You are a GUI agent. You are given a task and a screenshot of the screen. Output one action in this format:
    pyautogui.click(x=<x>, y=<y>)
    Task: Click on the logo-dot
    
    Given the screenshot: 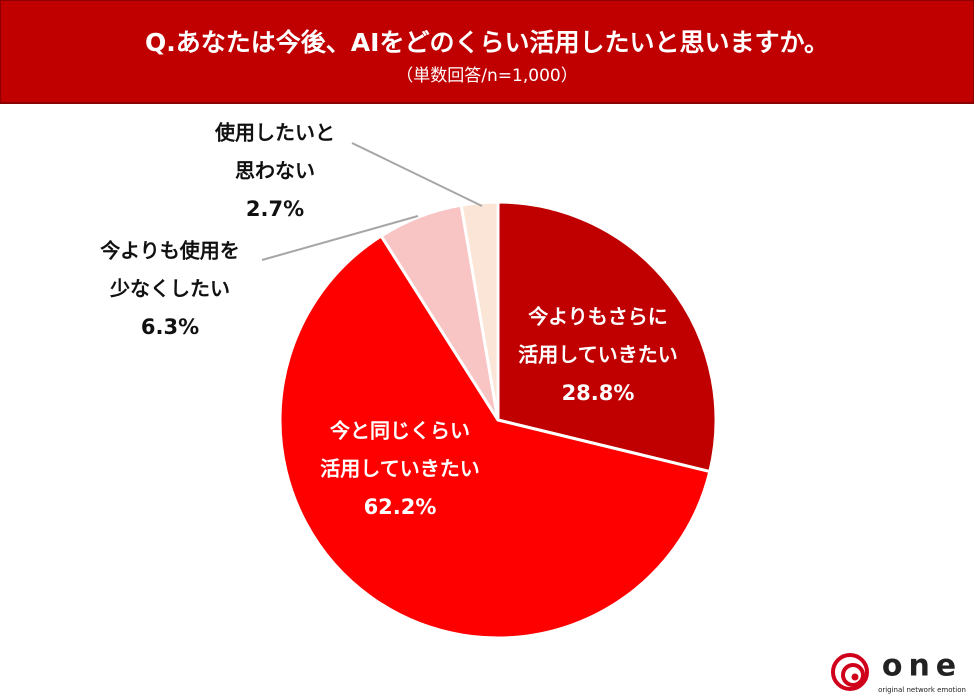 What is the action you would take?
    pyautogui.click(x=855, y=677)
    